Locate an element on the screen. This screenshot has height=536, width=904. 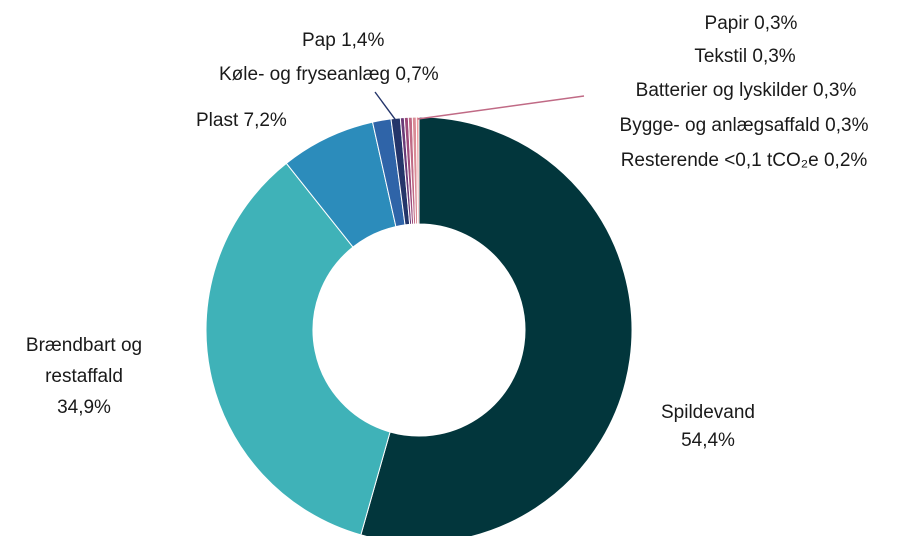
leader-line-small-slices is located at coordinates (501, 107).